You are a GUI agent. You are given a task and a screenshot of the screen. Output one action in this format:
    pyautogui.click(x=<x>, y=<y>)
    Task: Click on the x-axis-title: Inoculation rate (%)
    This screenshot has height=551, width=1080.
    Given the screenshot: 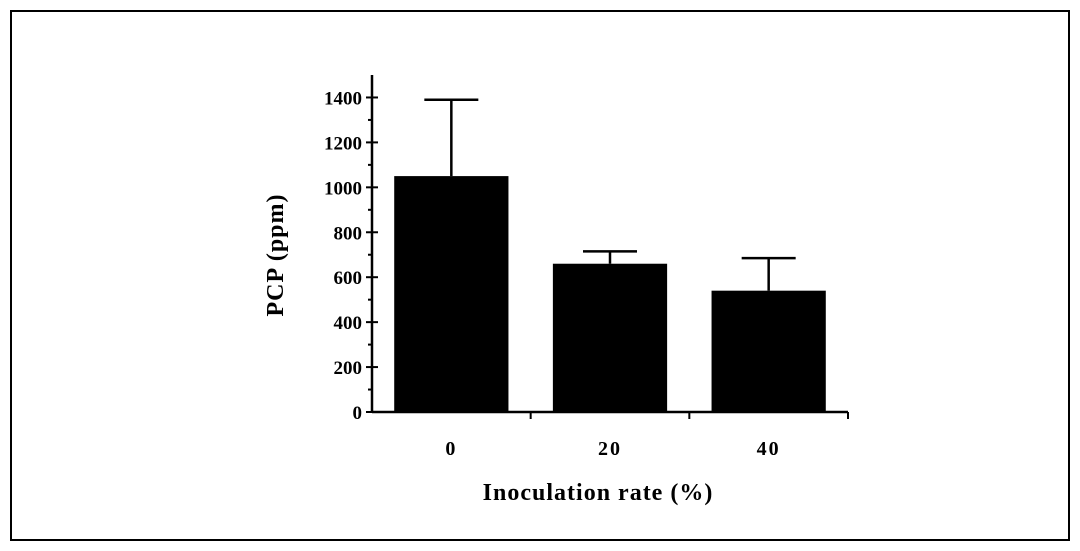 What is the action you would take?
    pyautogui.click(x=598, y=493)
    